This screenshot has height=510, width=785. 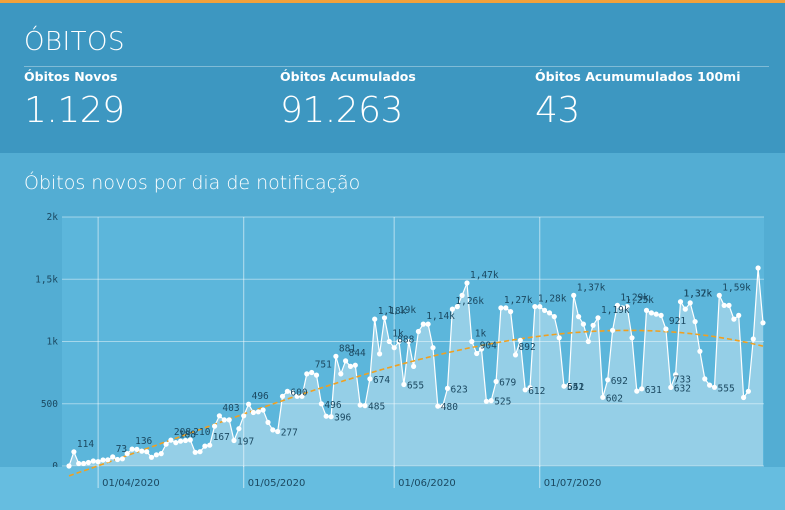 I want to click on data-label: 602, so click(x=614, y=398).